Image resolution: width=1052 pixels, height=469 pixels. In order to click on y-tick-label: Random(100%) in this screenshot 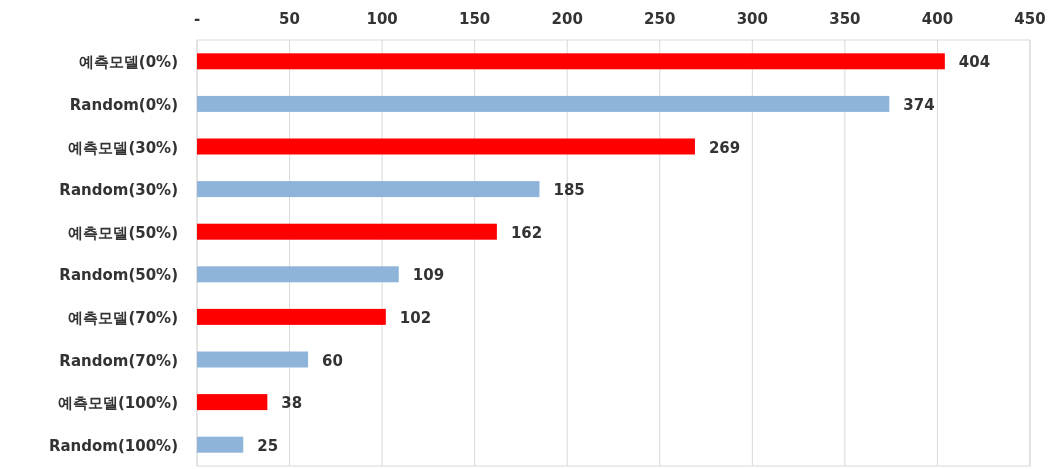, I will do `click(113, 445)`.